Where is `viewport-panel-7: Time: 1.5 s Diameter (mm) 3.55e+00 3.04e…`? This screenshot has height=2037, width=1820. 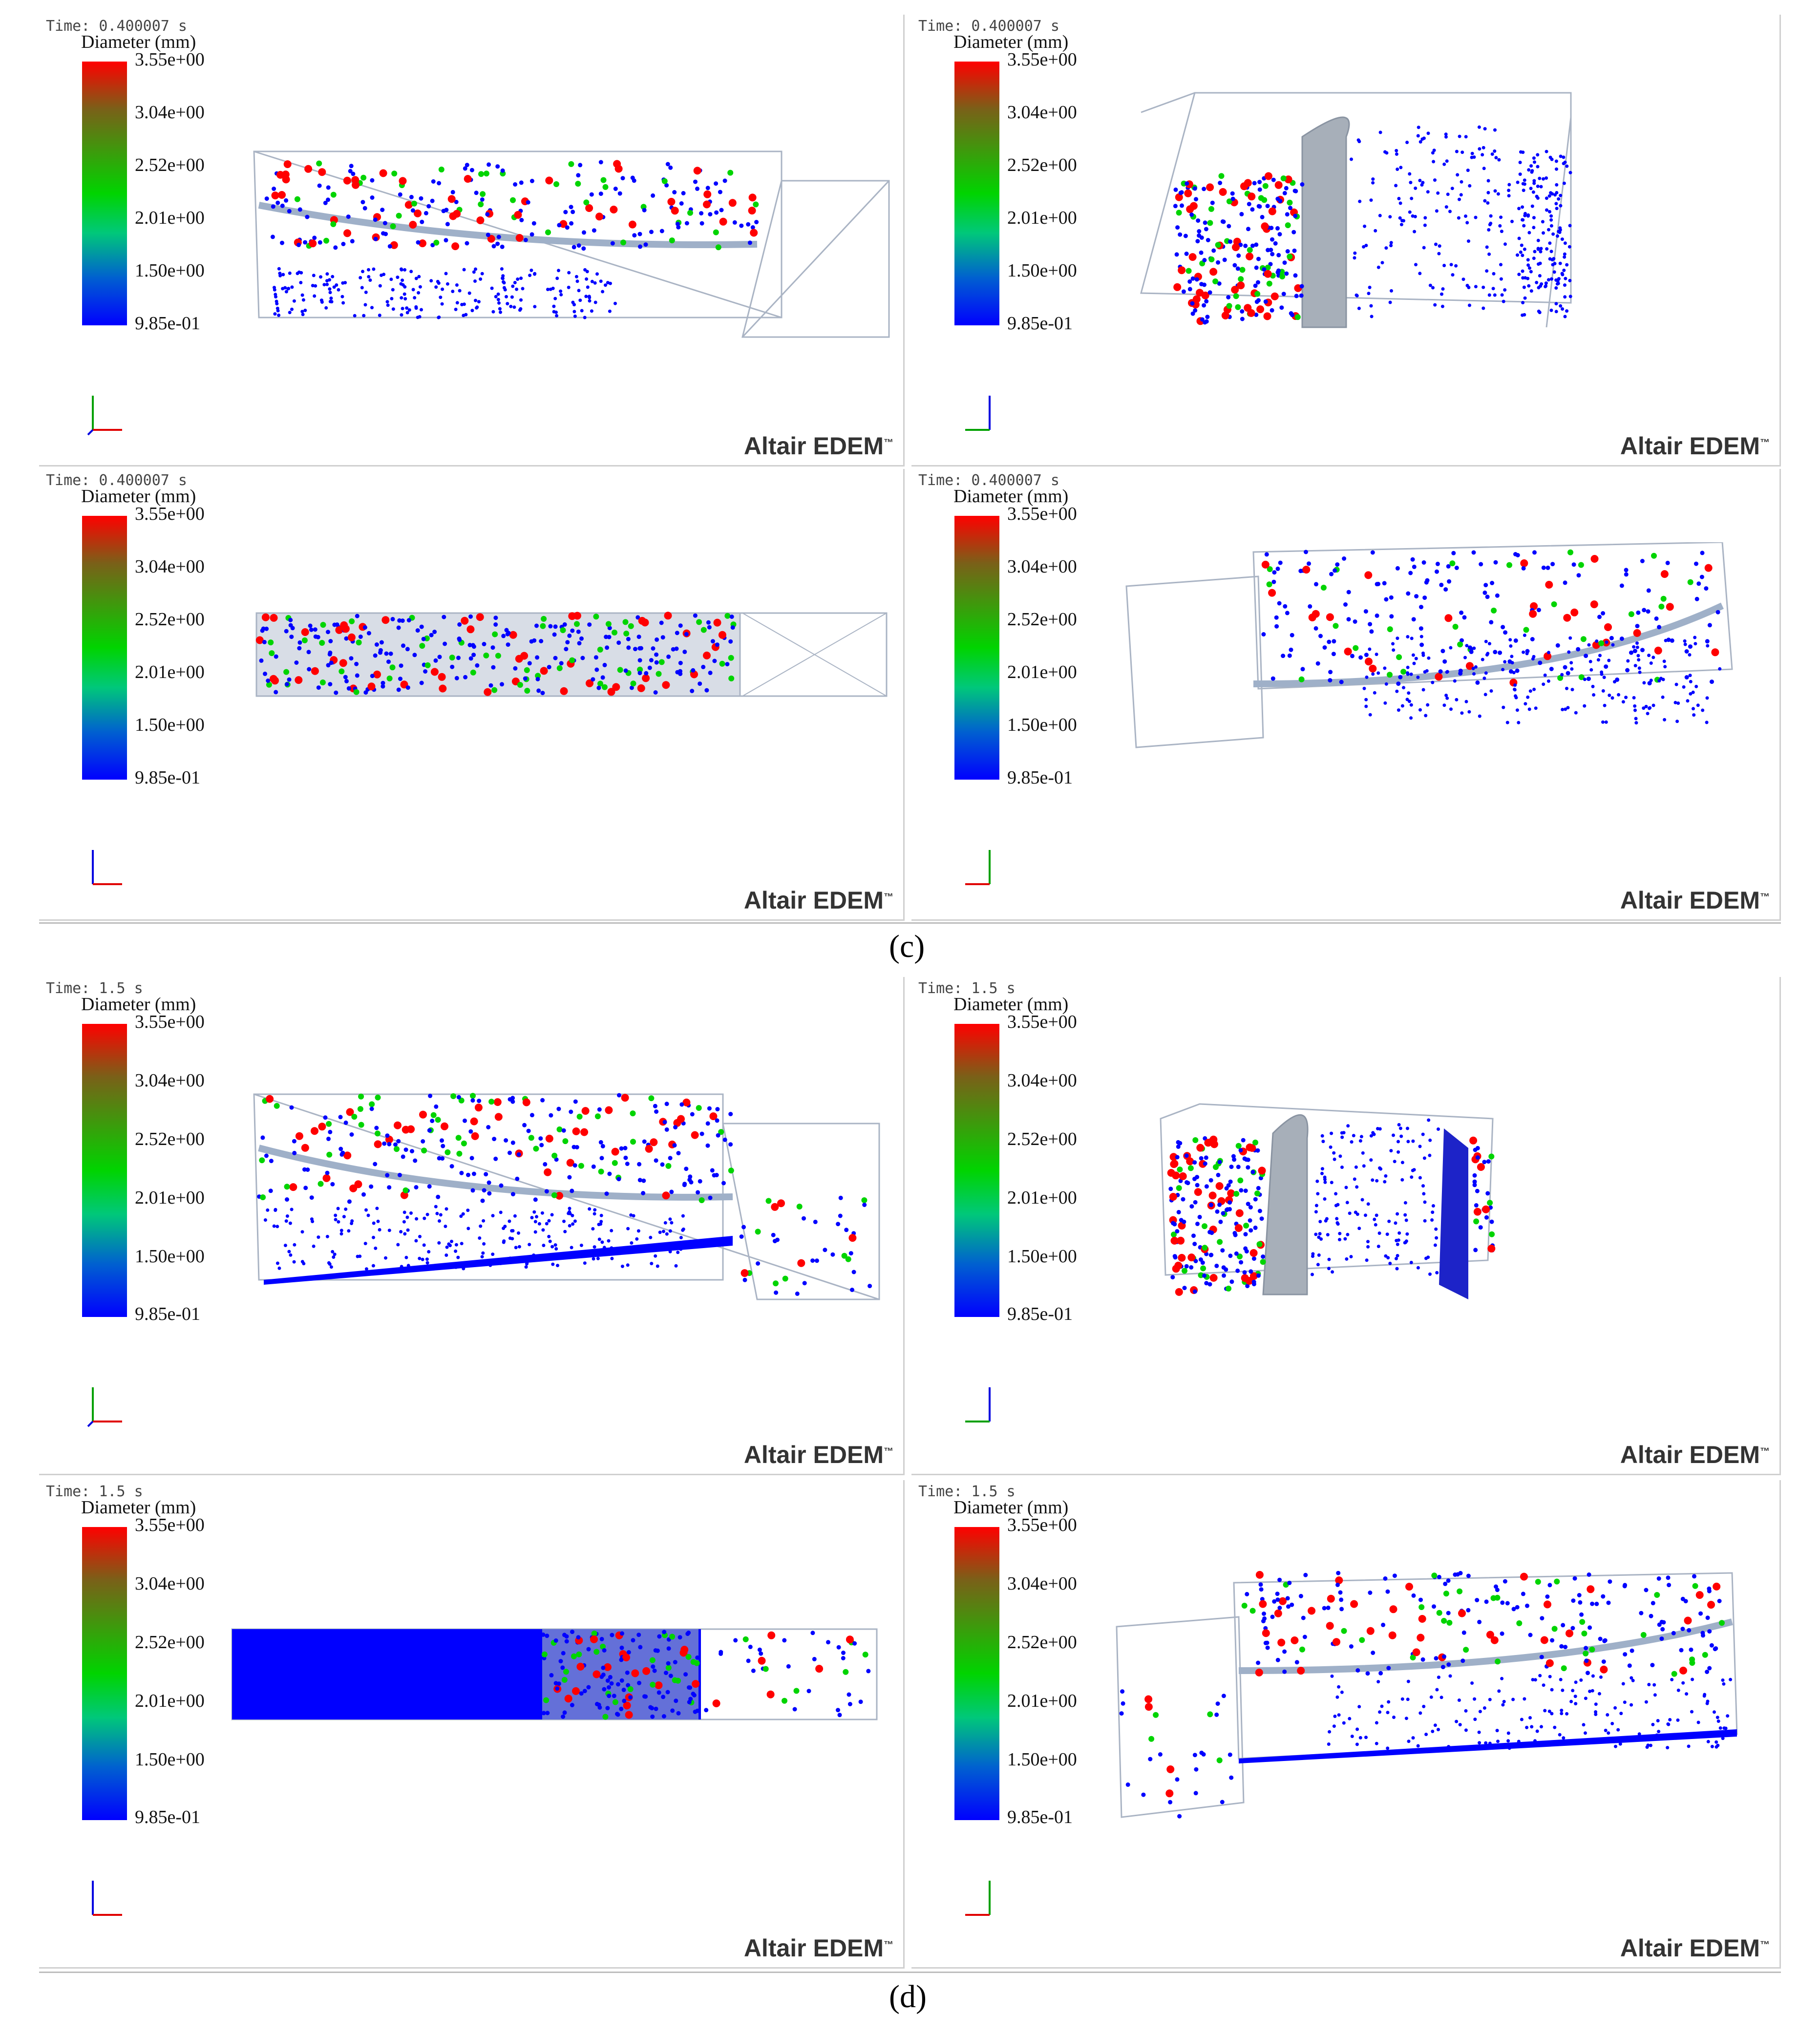 viewport-panel-7: Time: 1.5 s Diameter (mm) 3.55e+00 3.04e… is located at coordinates (472, 1724).